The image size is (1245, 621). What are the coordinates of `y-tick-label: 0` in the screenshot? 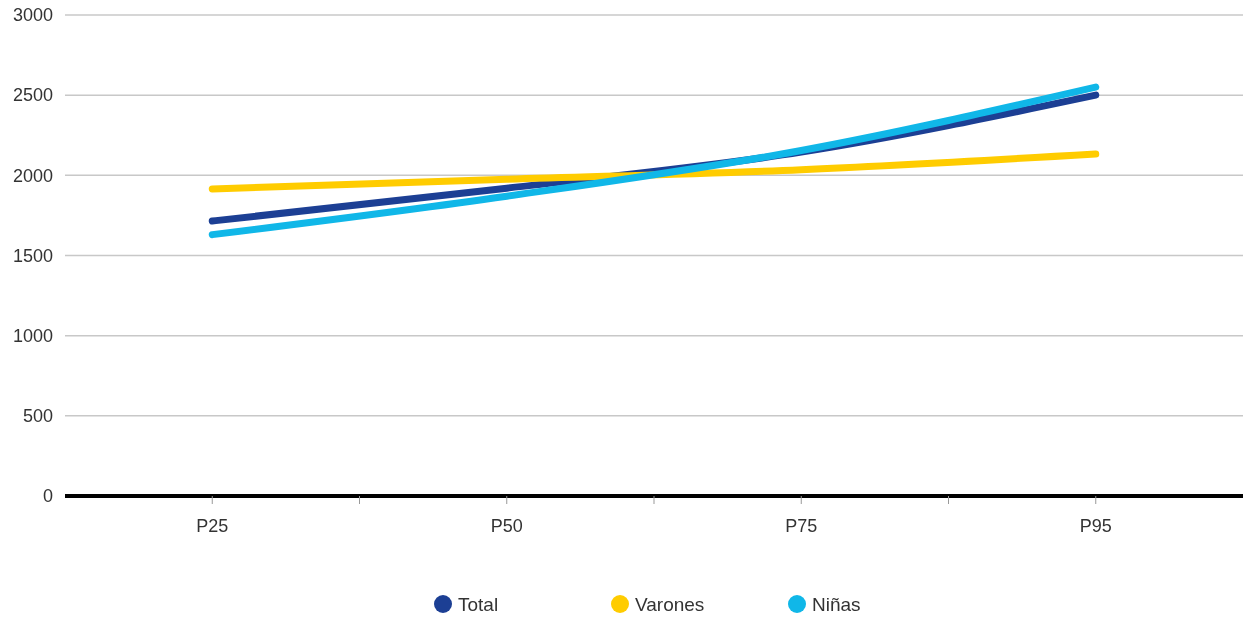 It's located at (47, 496).